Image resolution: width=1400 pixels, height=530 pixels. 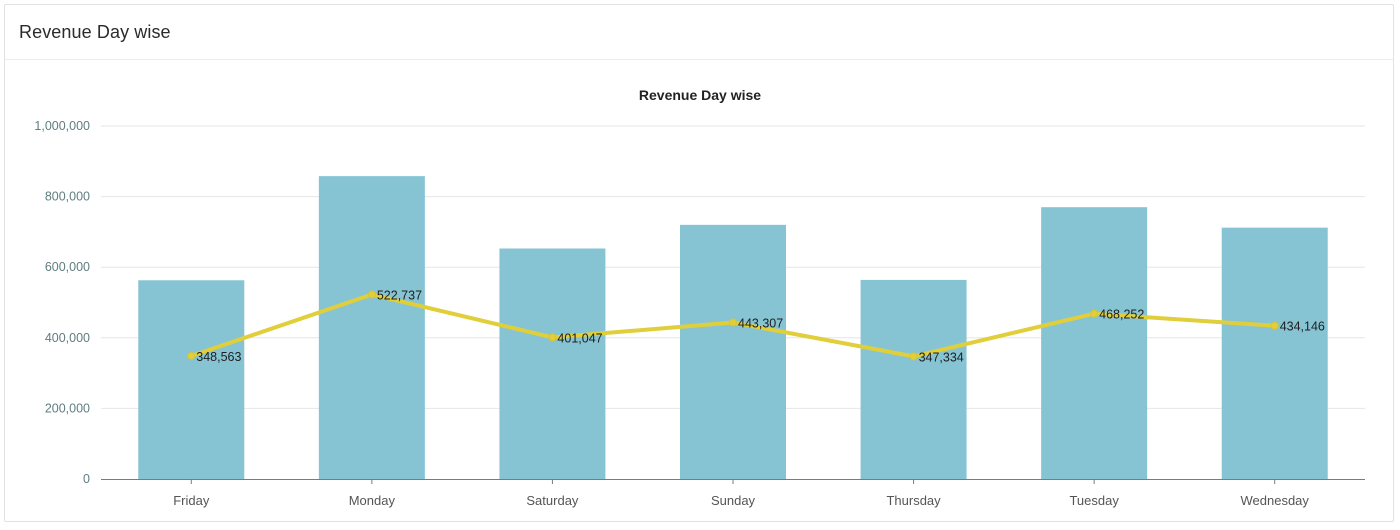 What do you see at coordinates (67, 408) in the screenshot?
I see `y-tick-label: 200,000` at bounding box center [67, 408].